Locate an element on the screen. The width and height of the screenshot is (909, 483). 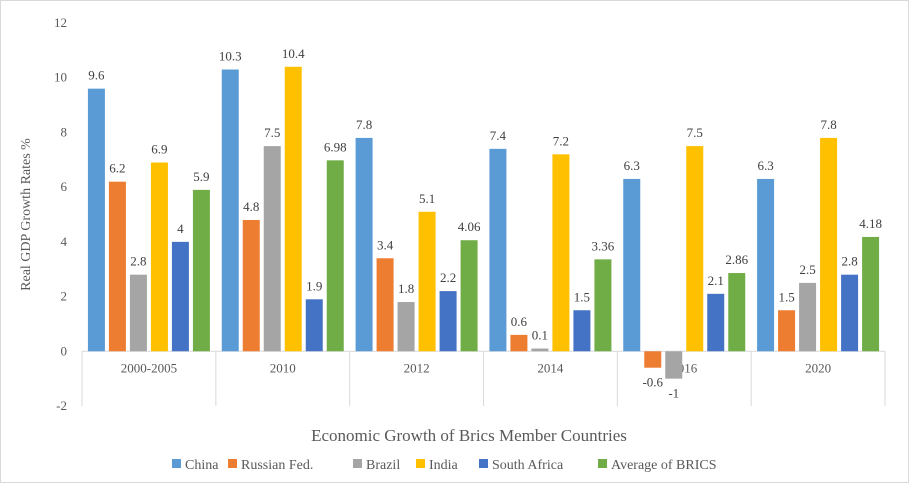
data-label: 9.6 is located at coordinates (96, 75).